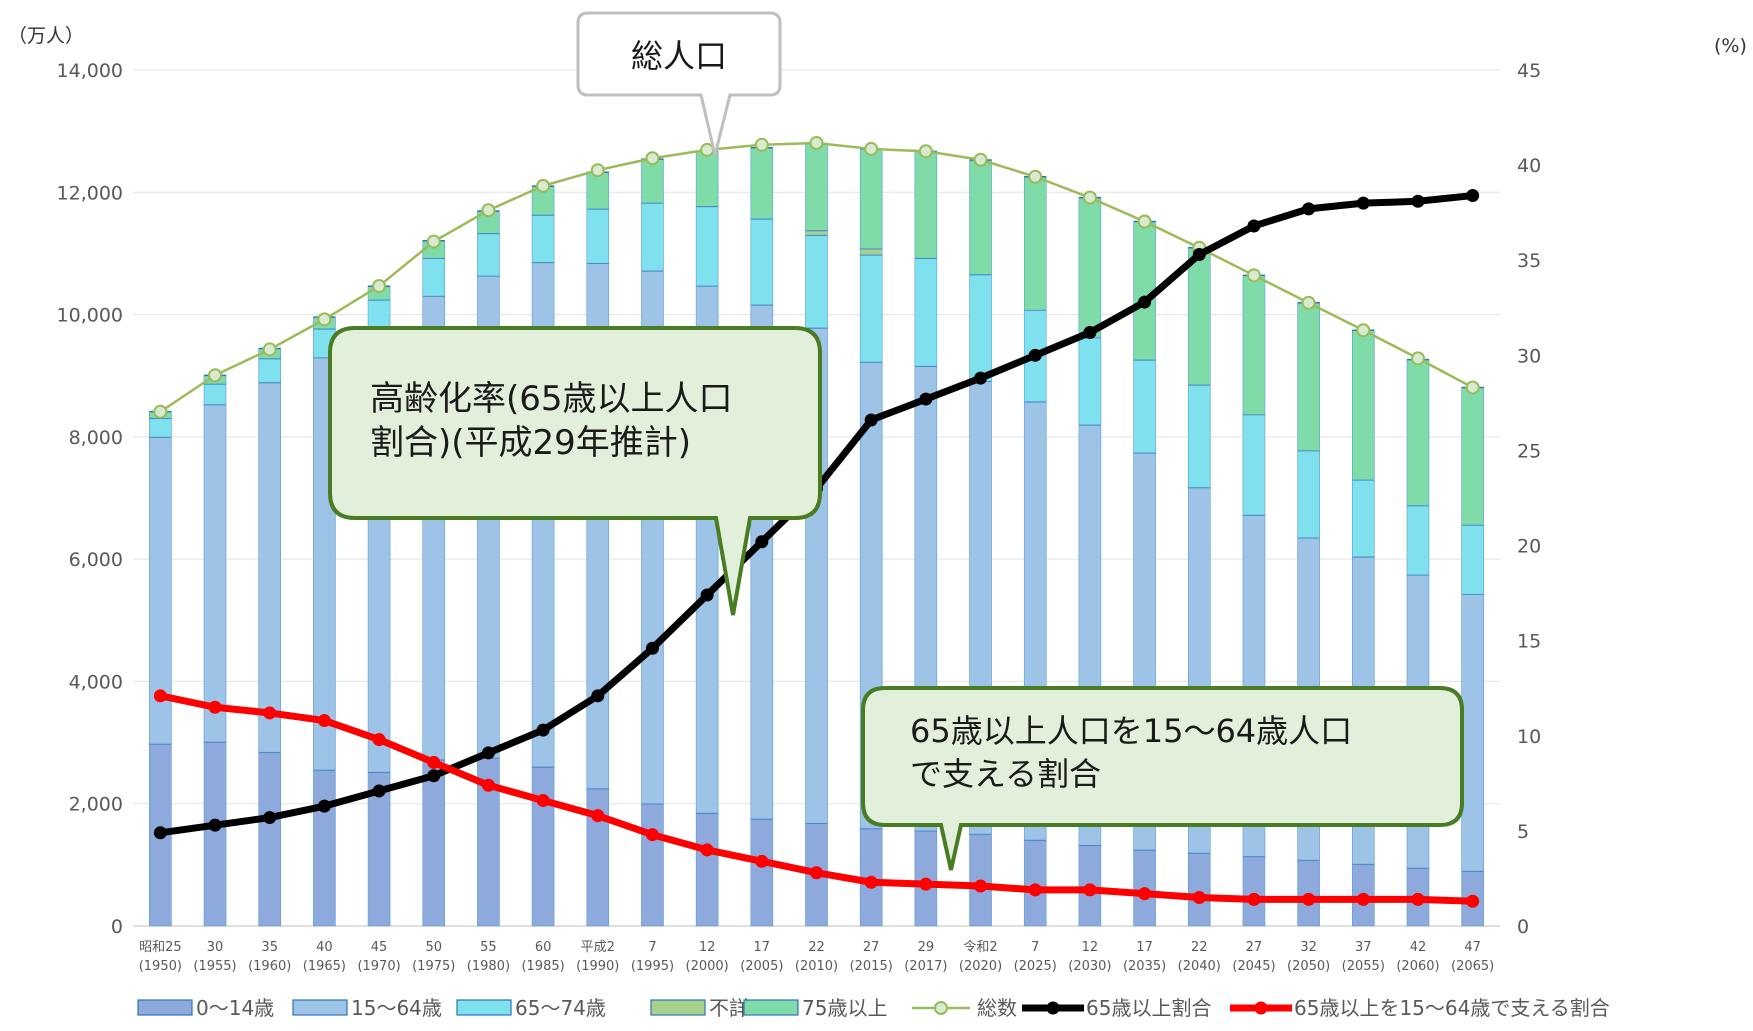 The height and width of the screenshot is (1031, 1753). Describe the element at coordinates (543, 947) in the screenshot. I see `x-tick-era: 60` at that location.